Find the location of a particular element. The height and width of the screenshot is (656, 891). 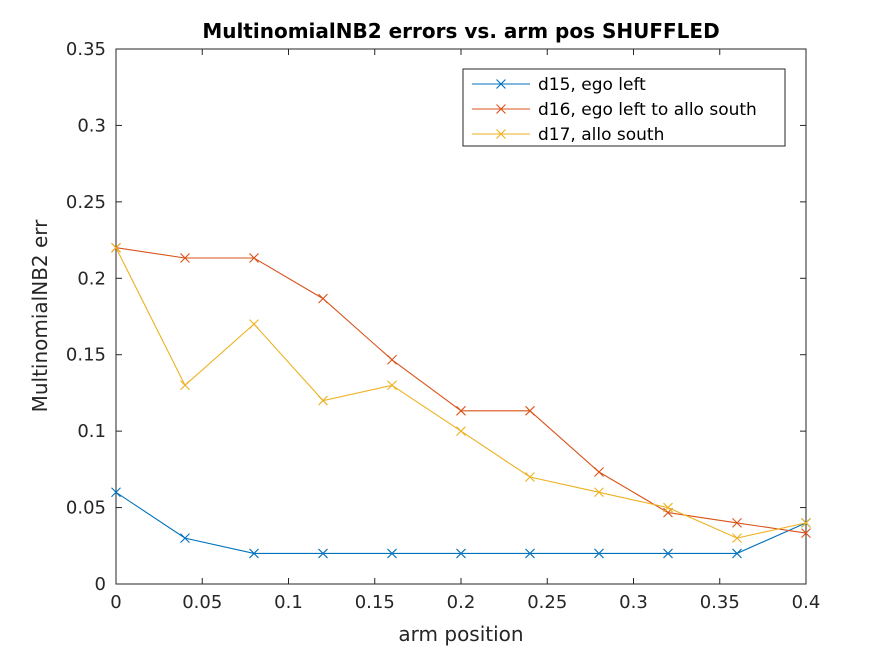

x-tick-label: 0.05 is located at coordinates (202, 602).